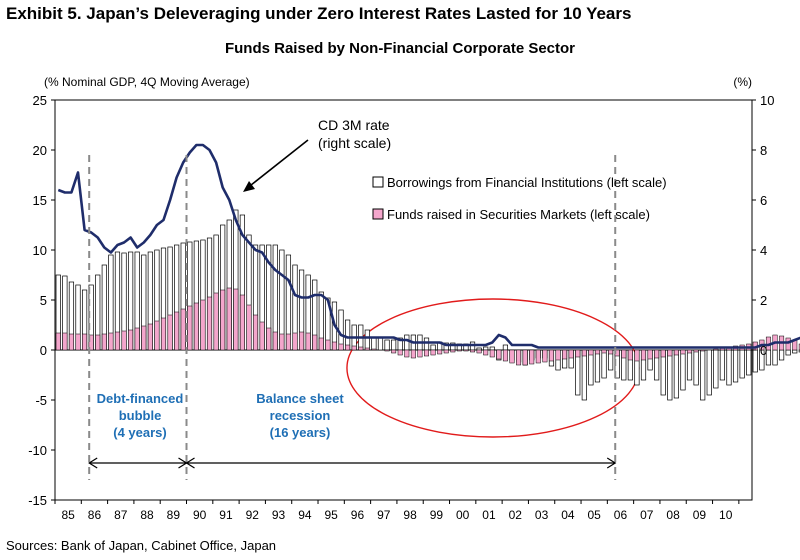 This screenshot has height=560, width=800. Describe the element at coordinates (139, 432) in the screenshot. I see `bubble-label-3: (4 years)` at that location.